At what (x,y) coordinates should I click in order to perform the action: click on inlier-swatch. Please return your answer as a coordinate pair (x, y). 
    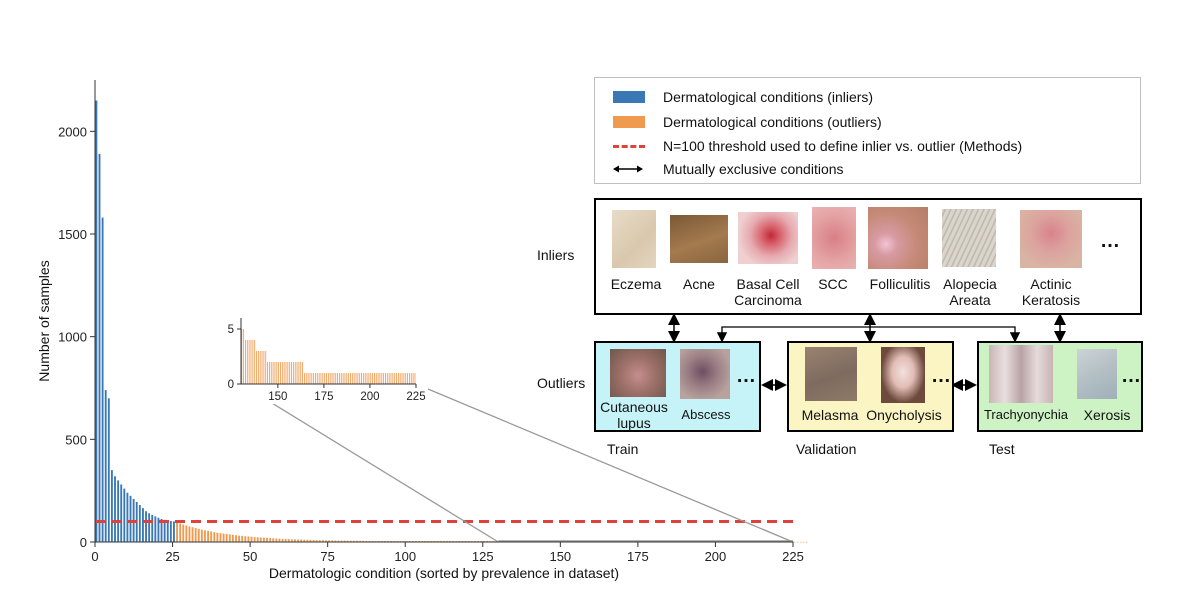
    Looking at the image, I should click on (629, 97).